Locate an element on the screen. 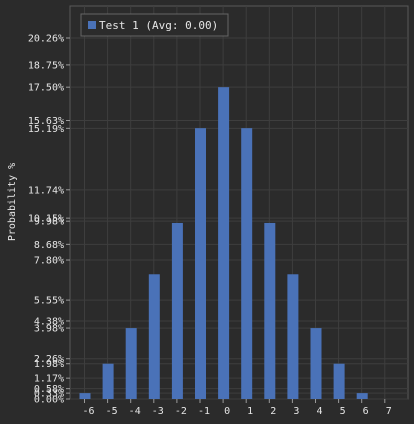 The width and height of the screenshot is (414, 424). x-tick-label: 6 is located at coordinates (366, 411).